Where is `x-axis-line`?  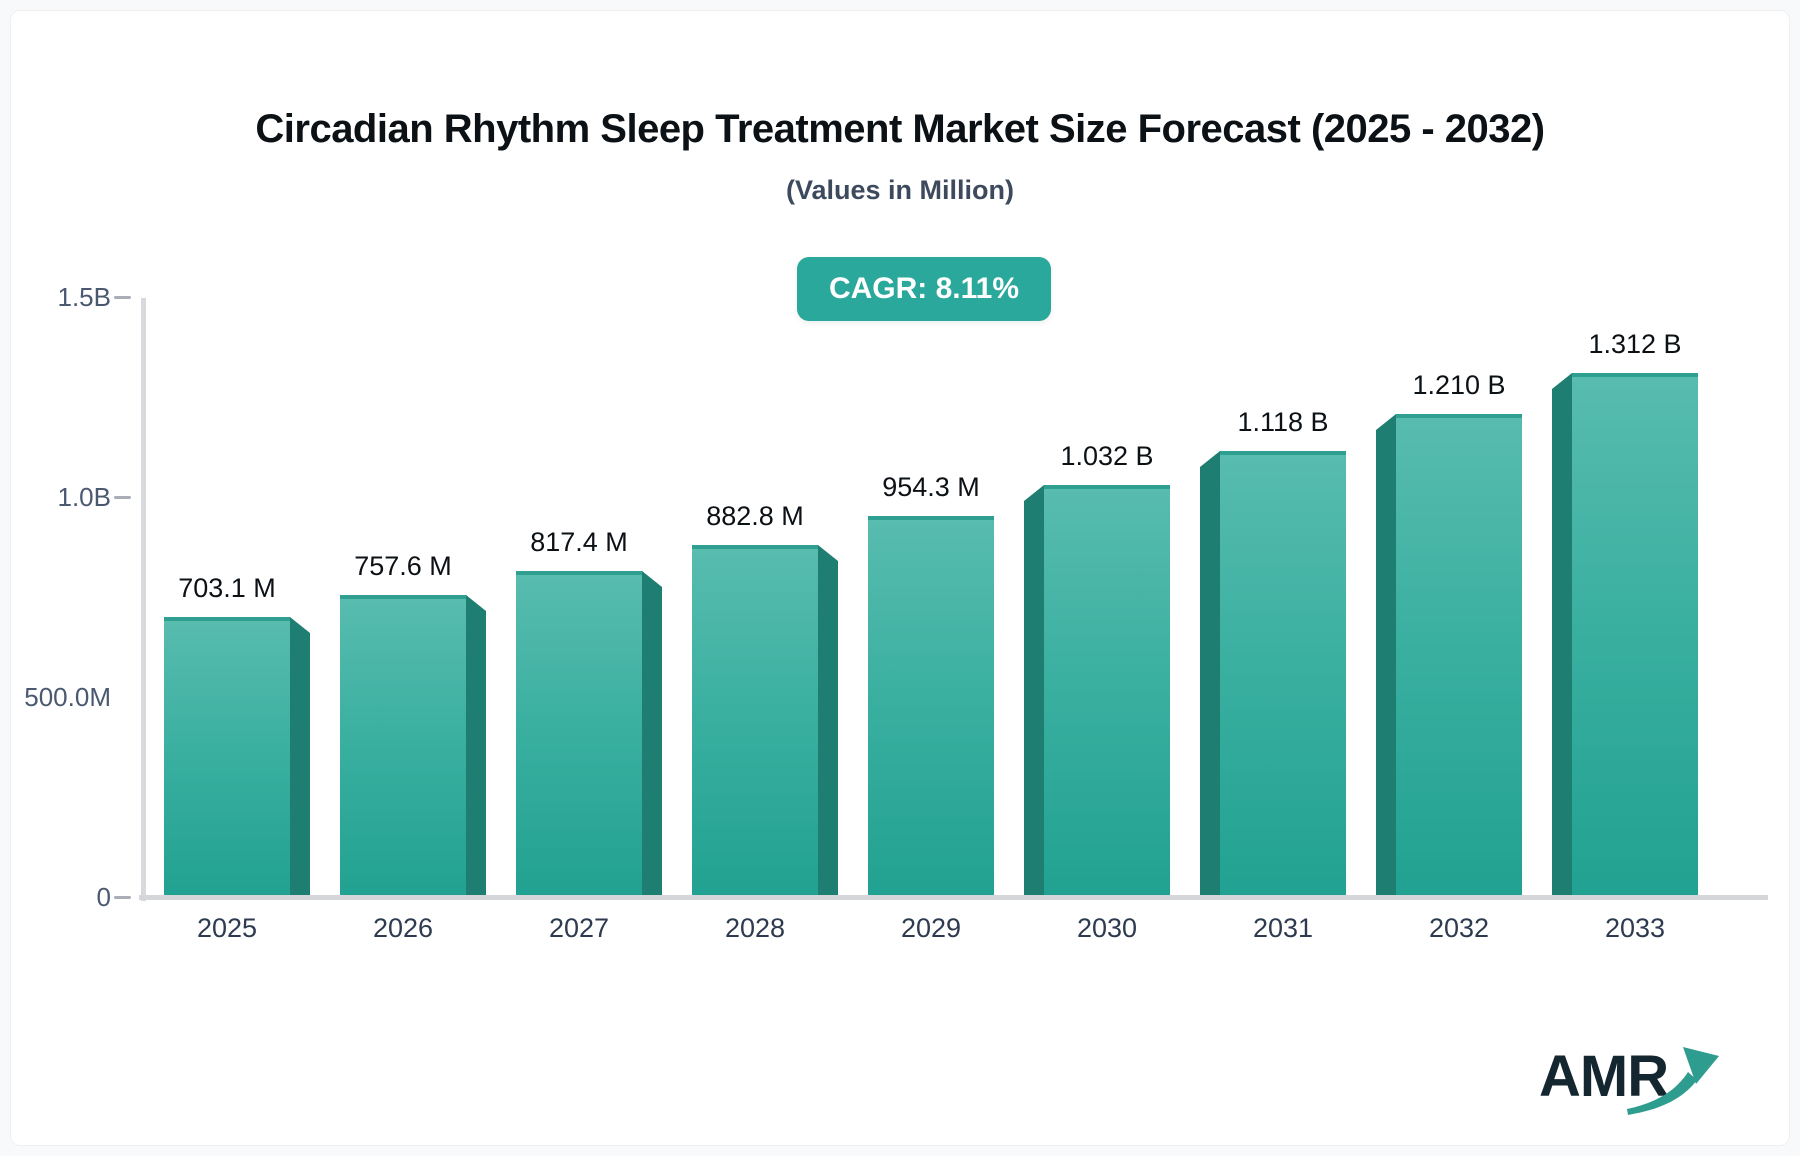 x-axis-line is located at coordinates (953, 897).